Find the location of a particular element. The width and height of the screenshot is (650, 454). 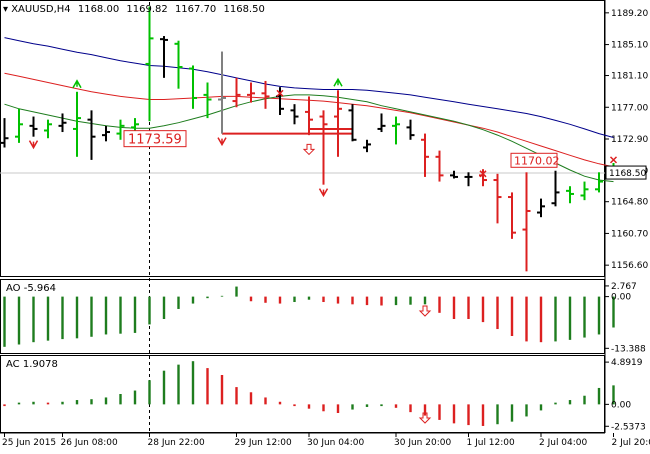

x-axis-tick-label: 2 Jul 04:00 is located at coordinates (563, 443).